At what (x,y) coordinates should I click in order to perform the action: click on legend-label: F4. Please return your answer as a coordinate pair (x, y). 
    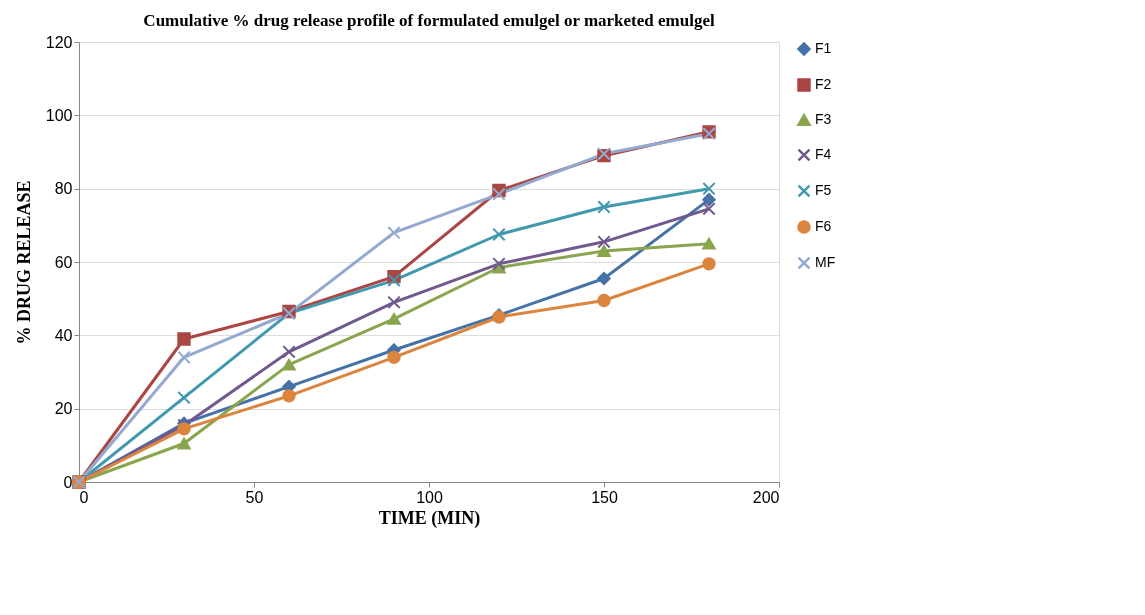
    Looking at the image, I should click on (823, 154).